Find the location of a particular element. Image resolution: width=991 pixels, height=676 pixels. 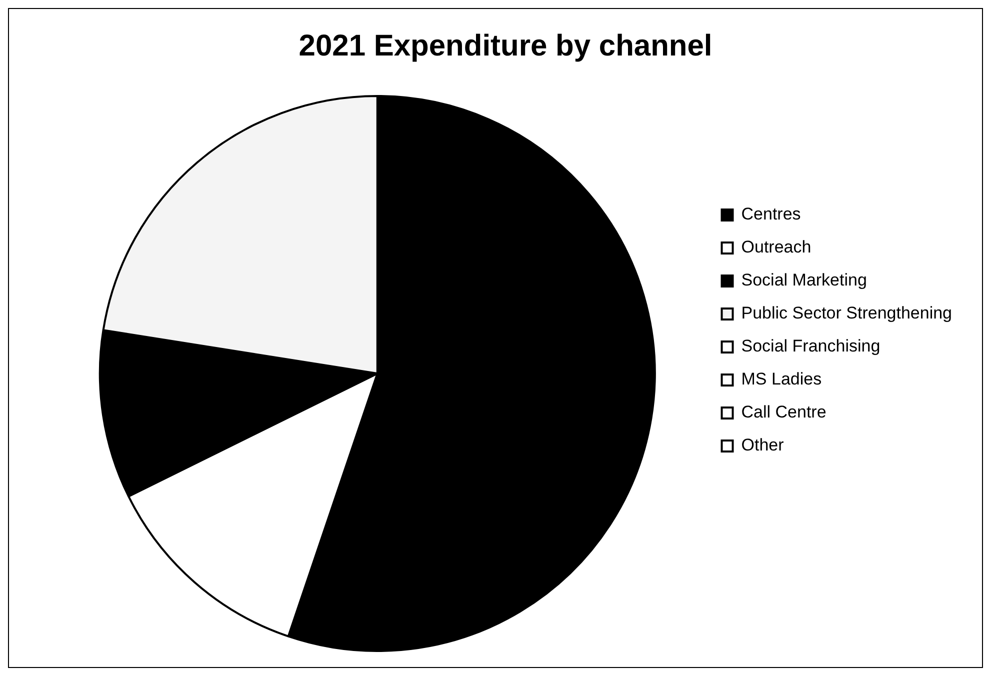

legend-label: Outreach is located at coordinates (776, 247).